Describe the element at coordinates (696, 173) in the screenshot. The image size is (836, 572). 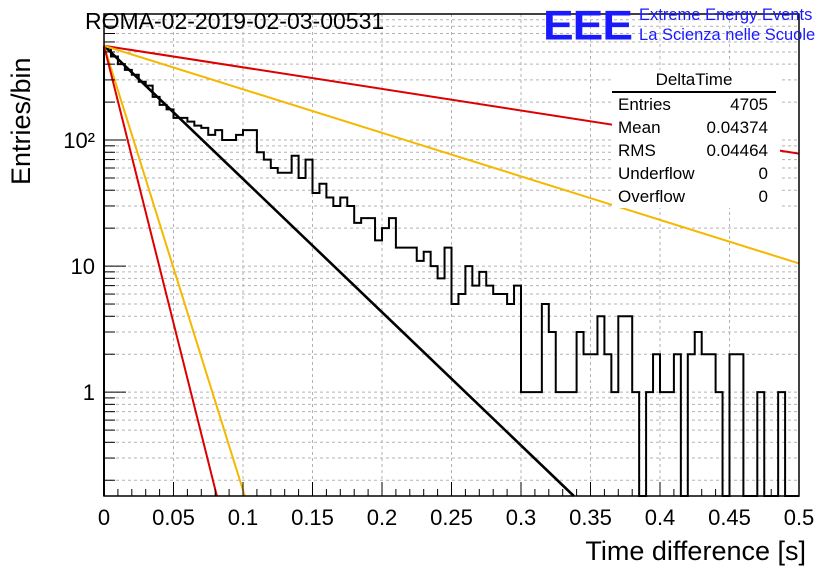
I see `stats-row-underflow: Underflow 0` at that location.